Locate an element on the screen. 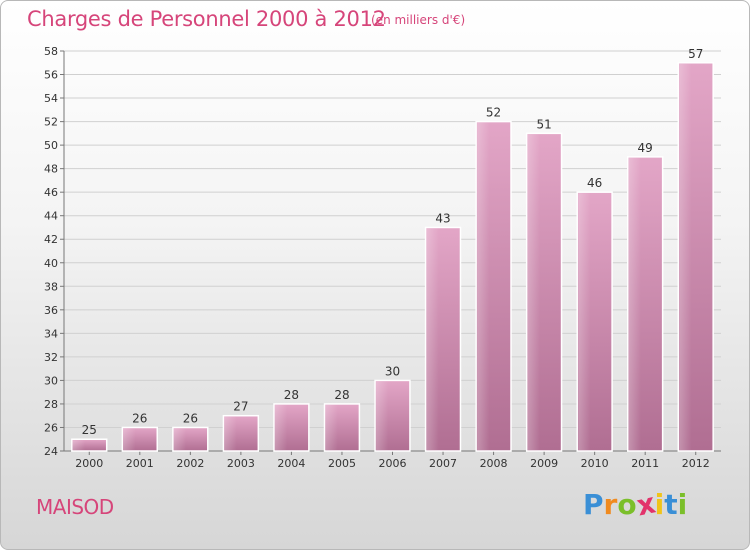 The image size is (750, 550). bar-value-label: 25 is located at coordinates (89, 430).